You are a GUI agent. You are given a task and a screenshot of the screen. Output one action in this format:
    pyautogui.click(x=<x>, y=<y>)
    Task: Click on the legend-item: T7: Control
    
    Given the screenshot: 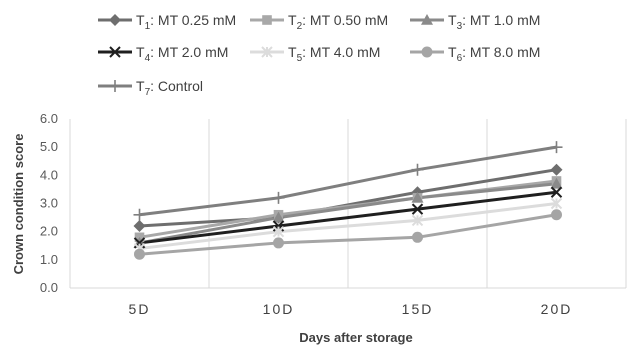 What is the action you would take?
    pyautogui.click(x=150, y=88)
    